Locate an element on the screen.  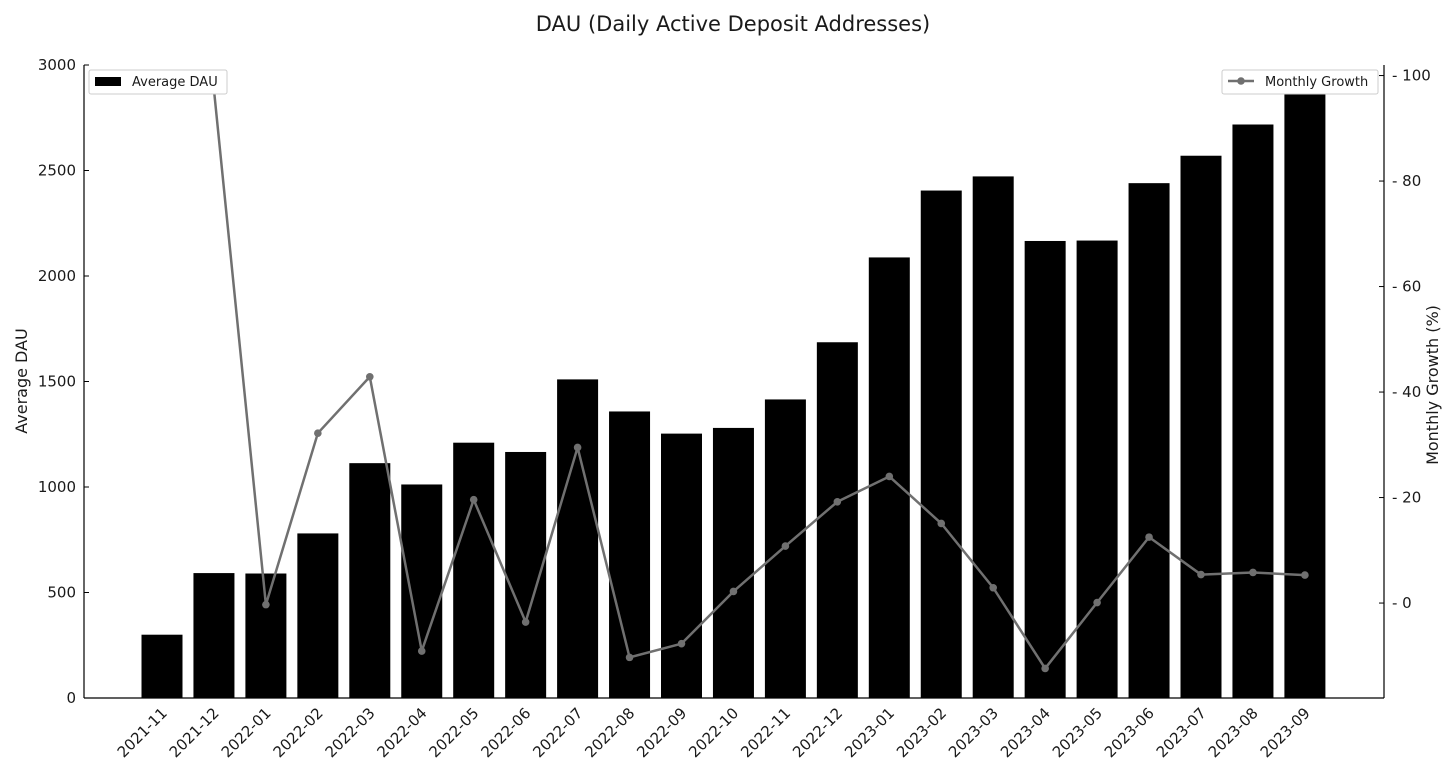
y2-tick-label-0: - 0 is located at coordinates (1402, 603).